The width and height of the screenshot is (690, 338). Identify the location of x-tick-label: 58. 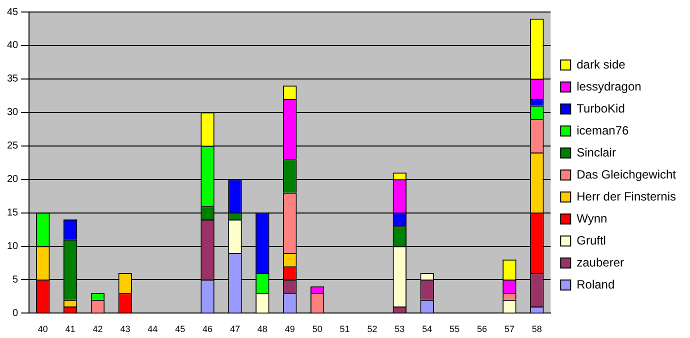
(537, 329).